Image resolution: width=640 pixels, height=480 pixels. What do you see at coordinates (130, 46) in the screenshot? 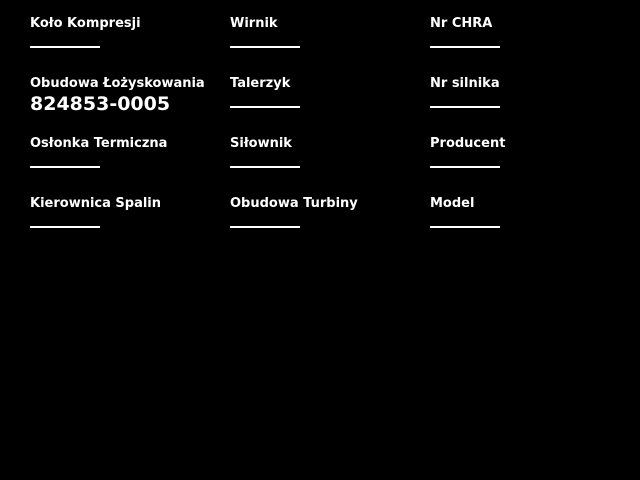
I see `field-kolo-kompresji: Koło Kompresji` at bounding box center [130, 46].